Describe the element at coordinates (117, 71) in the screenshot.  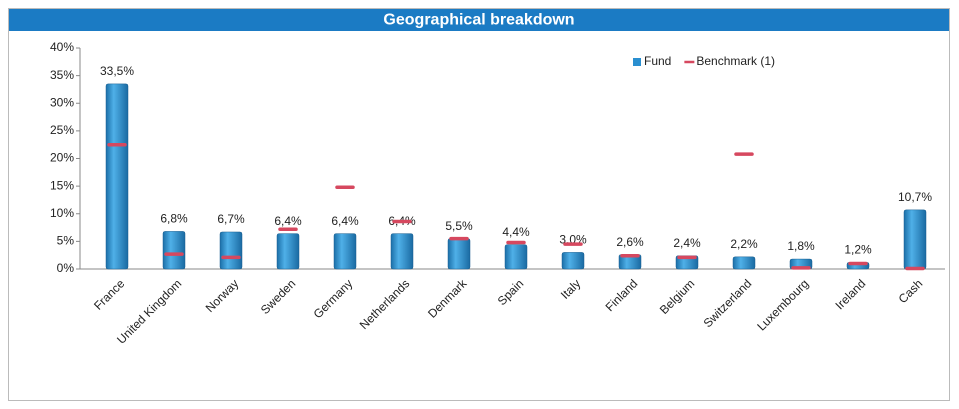
I see `data-label: 33,5%` at that location.